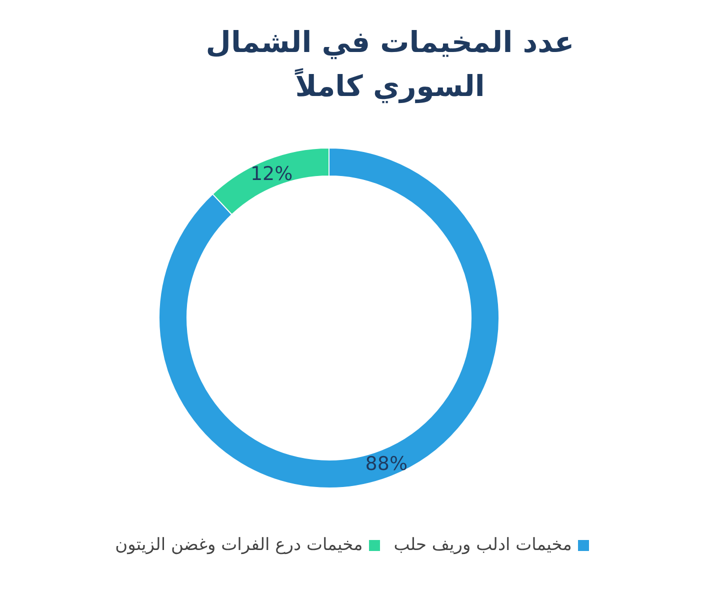 The width and height of the screenshot is (704, 608). What do you see at coordinates (483, 545) in the screenshot?
I see `legend-label: مخيمات ادلب وريف حلب` at bounding box center [483, 545].